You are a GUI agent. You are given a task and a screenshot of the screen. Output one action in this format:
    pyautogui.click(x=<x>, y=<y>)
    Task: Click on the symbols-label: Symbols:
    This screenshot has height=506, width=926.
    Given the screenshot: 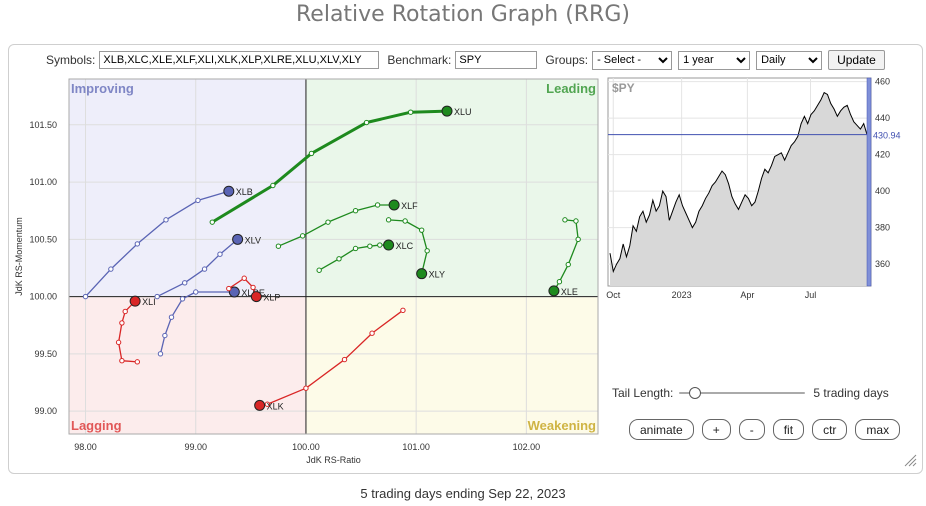 What is the action you would take?
    pyautogui.click(x=71, y=60)
    